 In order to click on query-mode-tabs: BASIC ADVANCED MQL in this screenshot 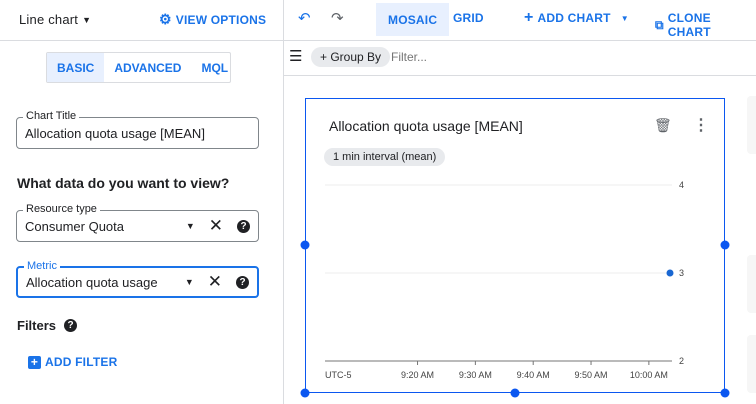, I will do `click(138, 67)`.